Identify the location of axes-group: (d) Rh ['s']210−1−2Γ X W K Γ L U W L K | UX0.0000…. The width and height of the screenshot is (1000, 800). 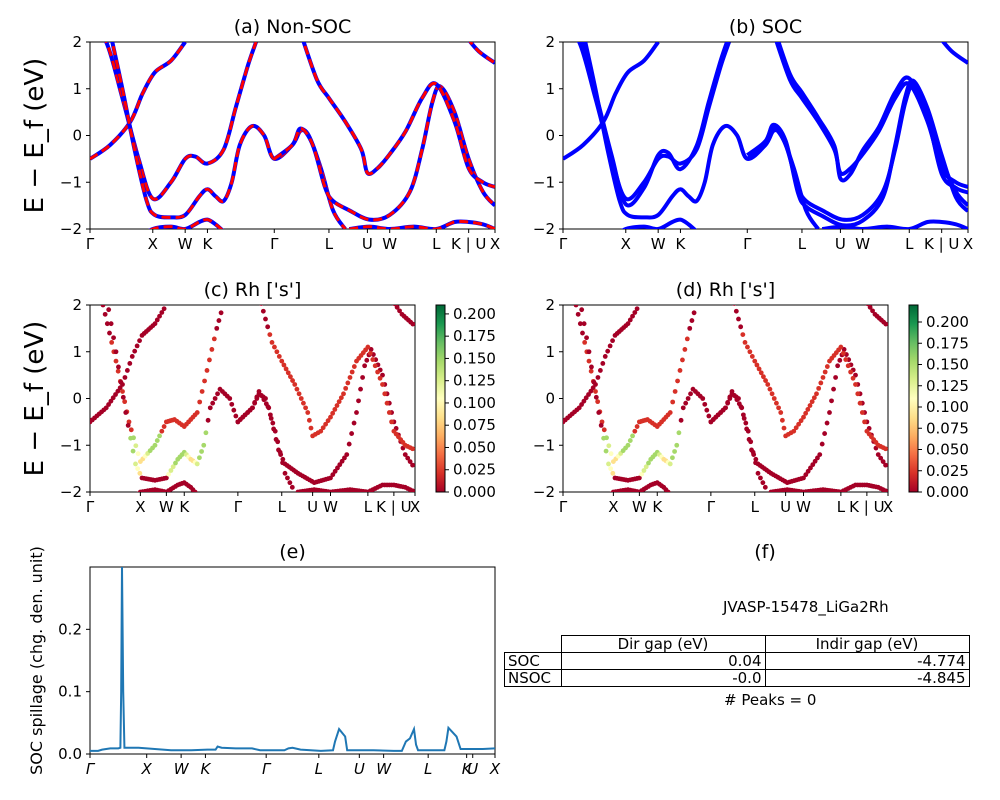
(751, 397).